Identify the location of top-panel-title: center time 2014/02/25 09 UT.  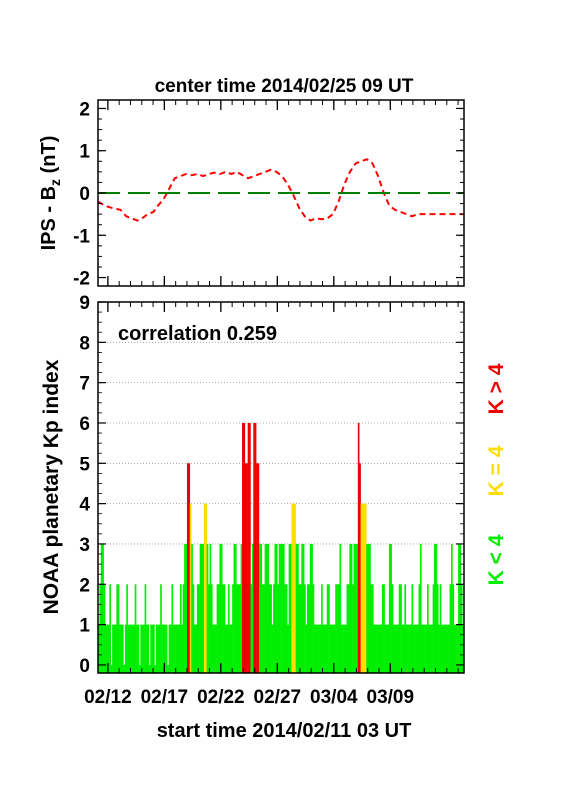
(284, 86).